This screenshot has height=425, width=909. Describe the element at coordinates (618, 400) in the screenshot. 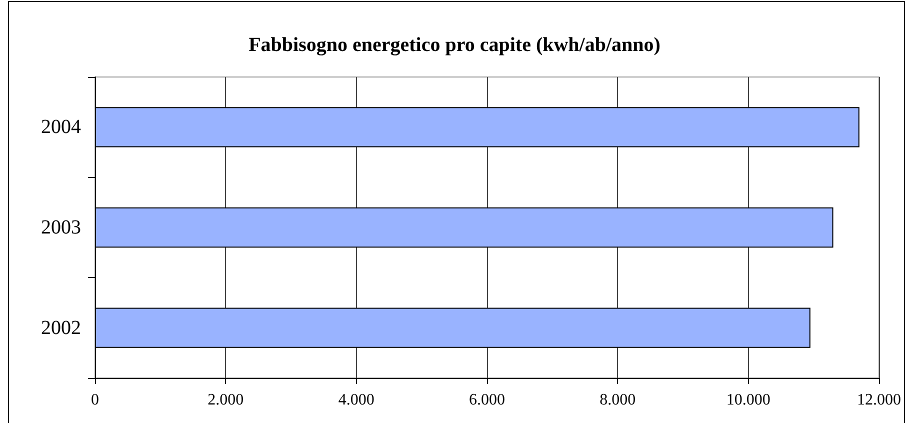

I see `x-tick-label: 8.000` at that location.